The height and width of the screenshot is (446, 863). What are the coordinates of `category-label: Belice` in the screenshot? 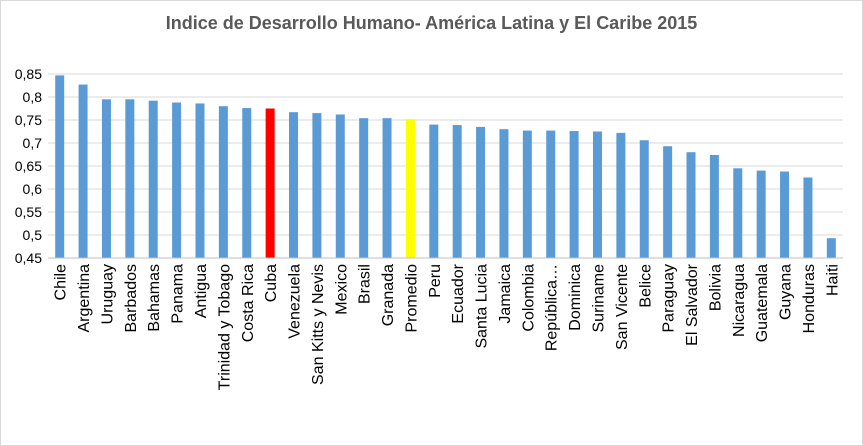 It's located at (645, 286).